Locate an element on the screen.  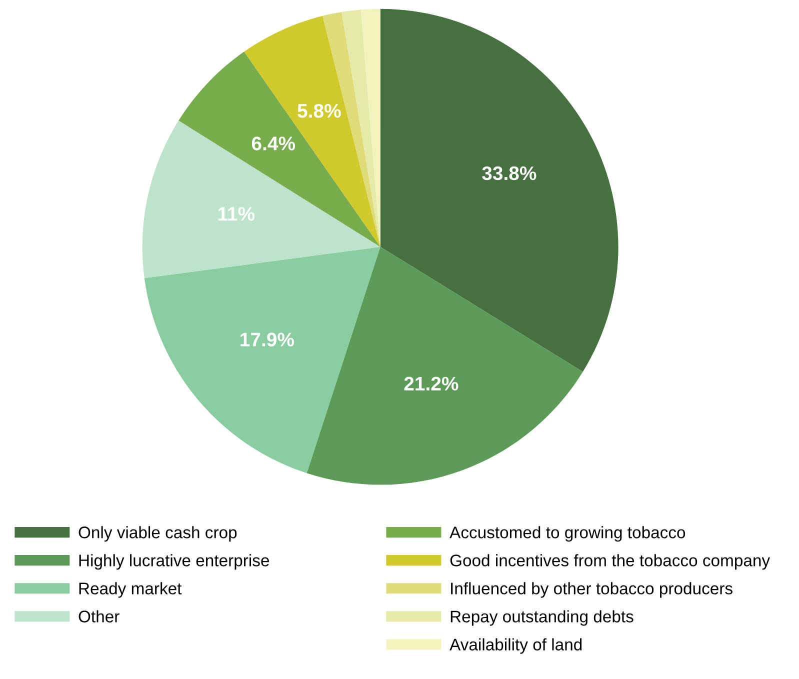
data-label: 17.9% is located at coordinates (267, 339).